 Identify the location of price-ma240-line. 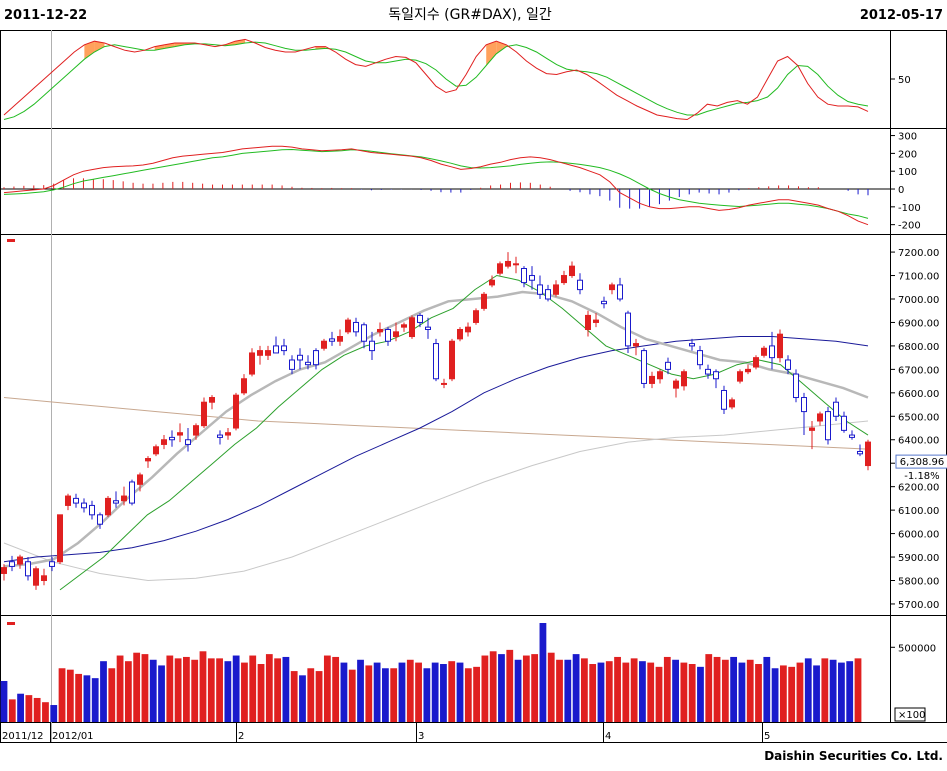
(436, 423).